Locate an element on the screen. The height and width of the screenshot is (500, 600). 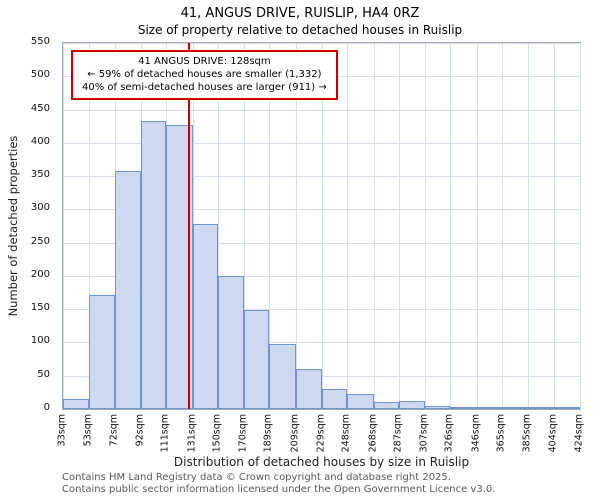
x-tick-label-text: 287sqm is located at coordinates (398, 433).